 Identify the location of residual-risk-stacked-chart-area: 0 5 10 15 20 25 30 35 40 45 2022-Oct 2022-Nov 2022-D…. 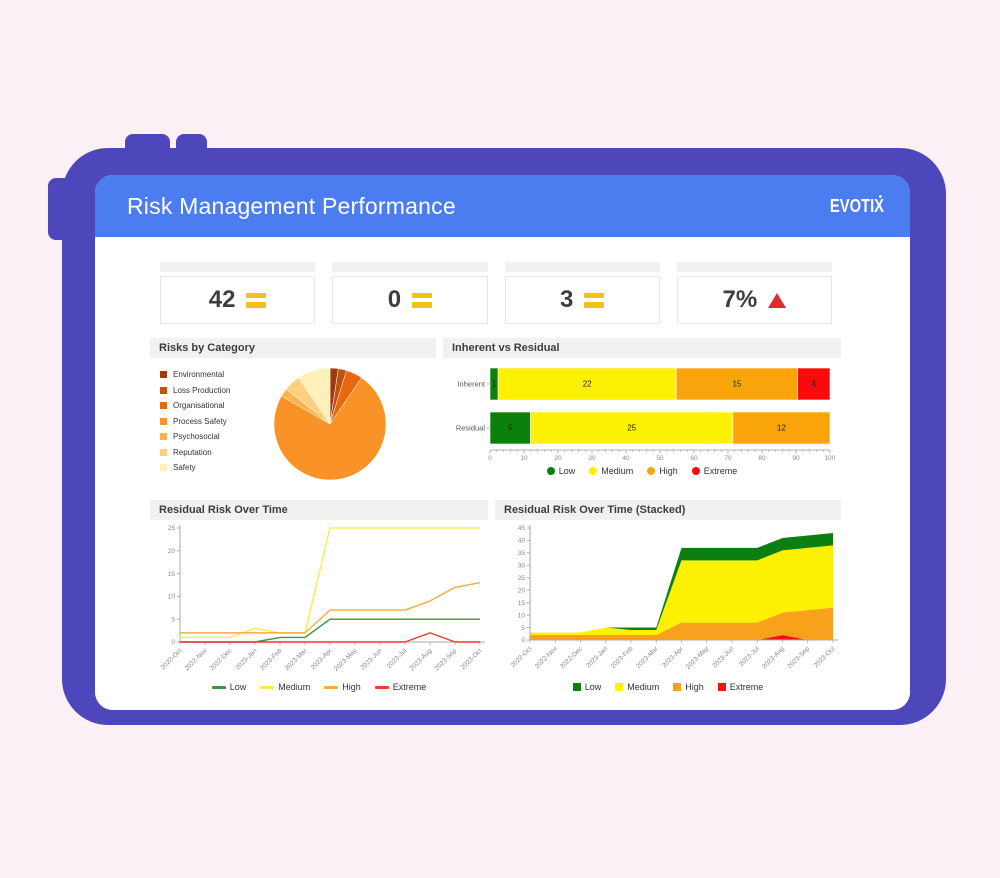
(668, 609).